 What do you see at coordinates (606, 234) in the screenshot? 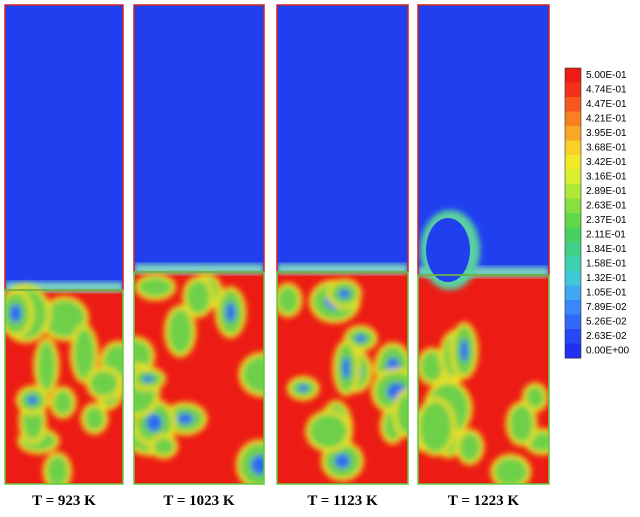
I see `colorbar-label: 2.11E-01` at bounding box center [606, 234].